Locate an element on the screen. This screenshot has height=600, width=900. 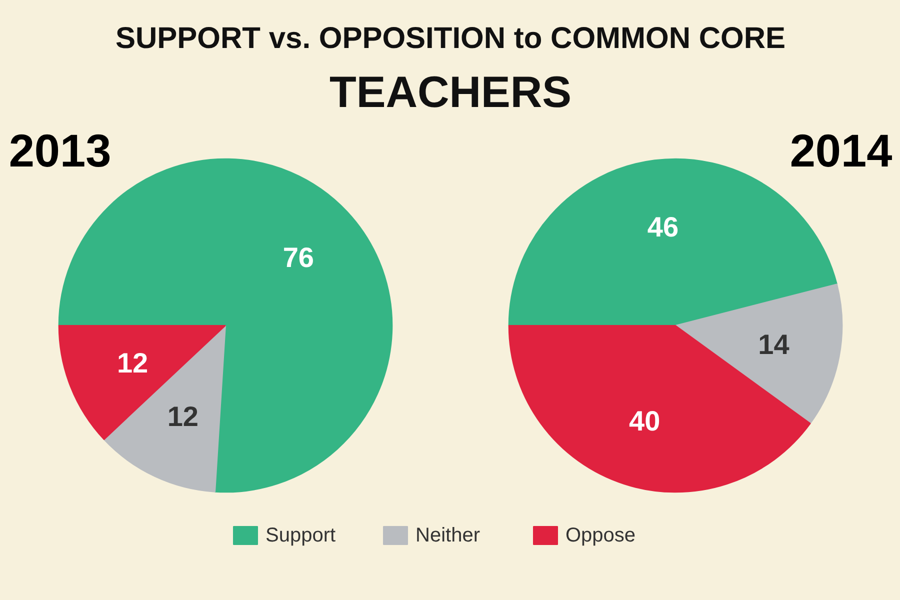
data-label: 76 is located at coordinates (298, 258).